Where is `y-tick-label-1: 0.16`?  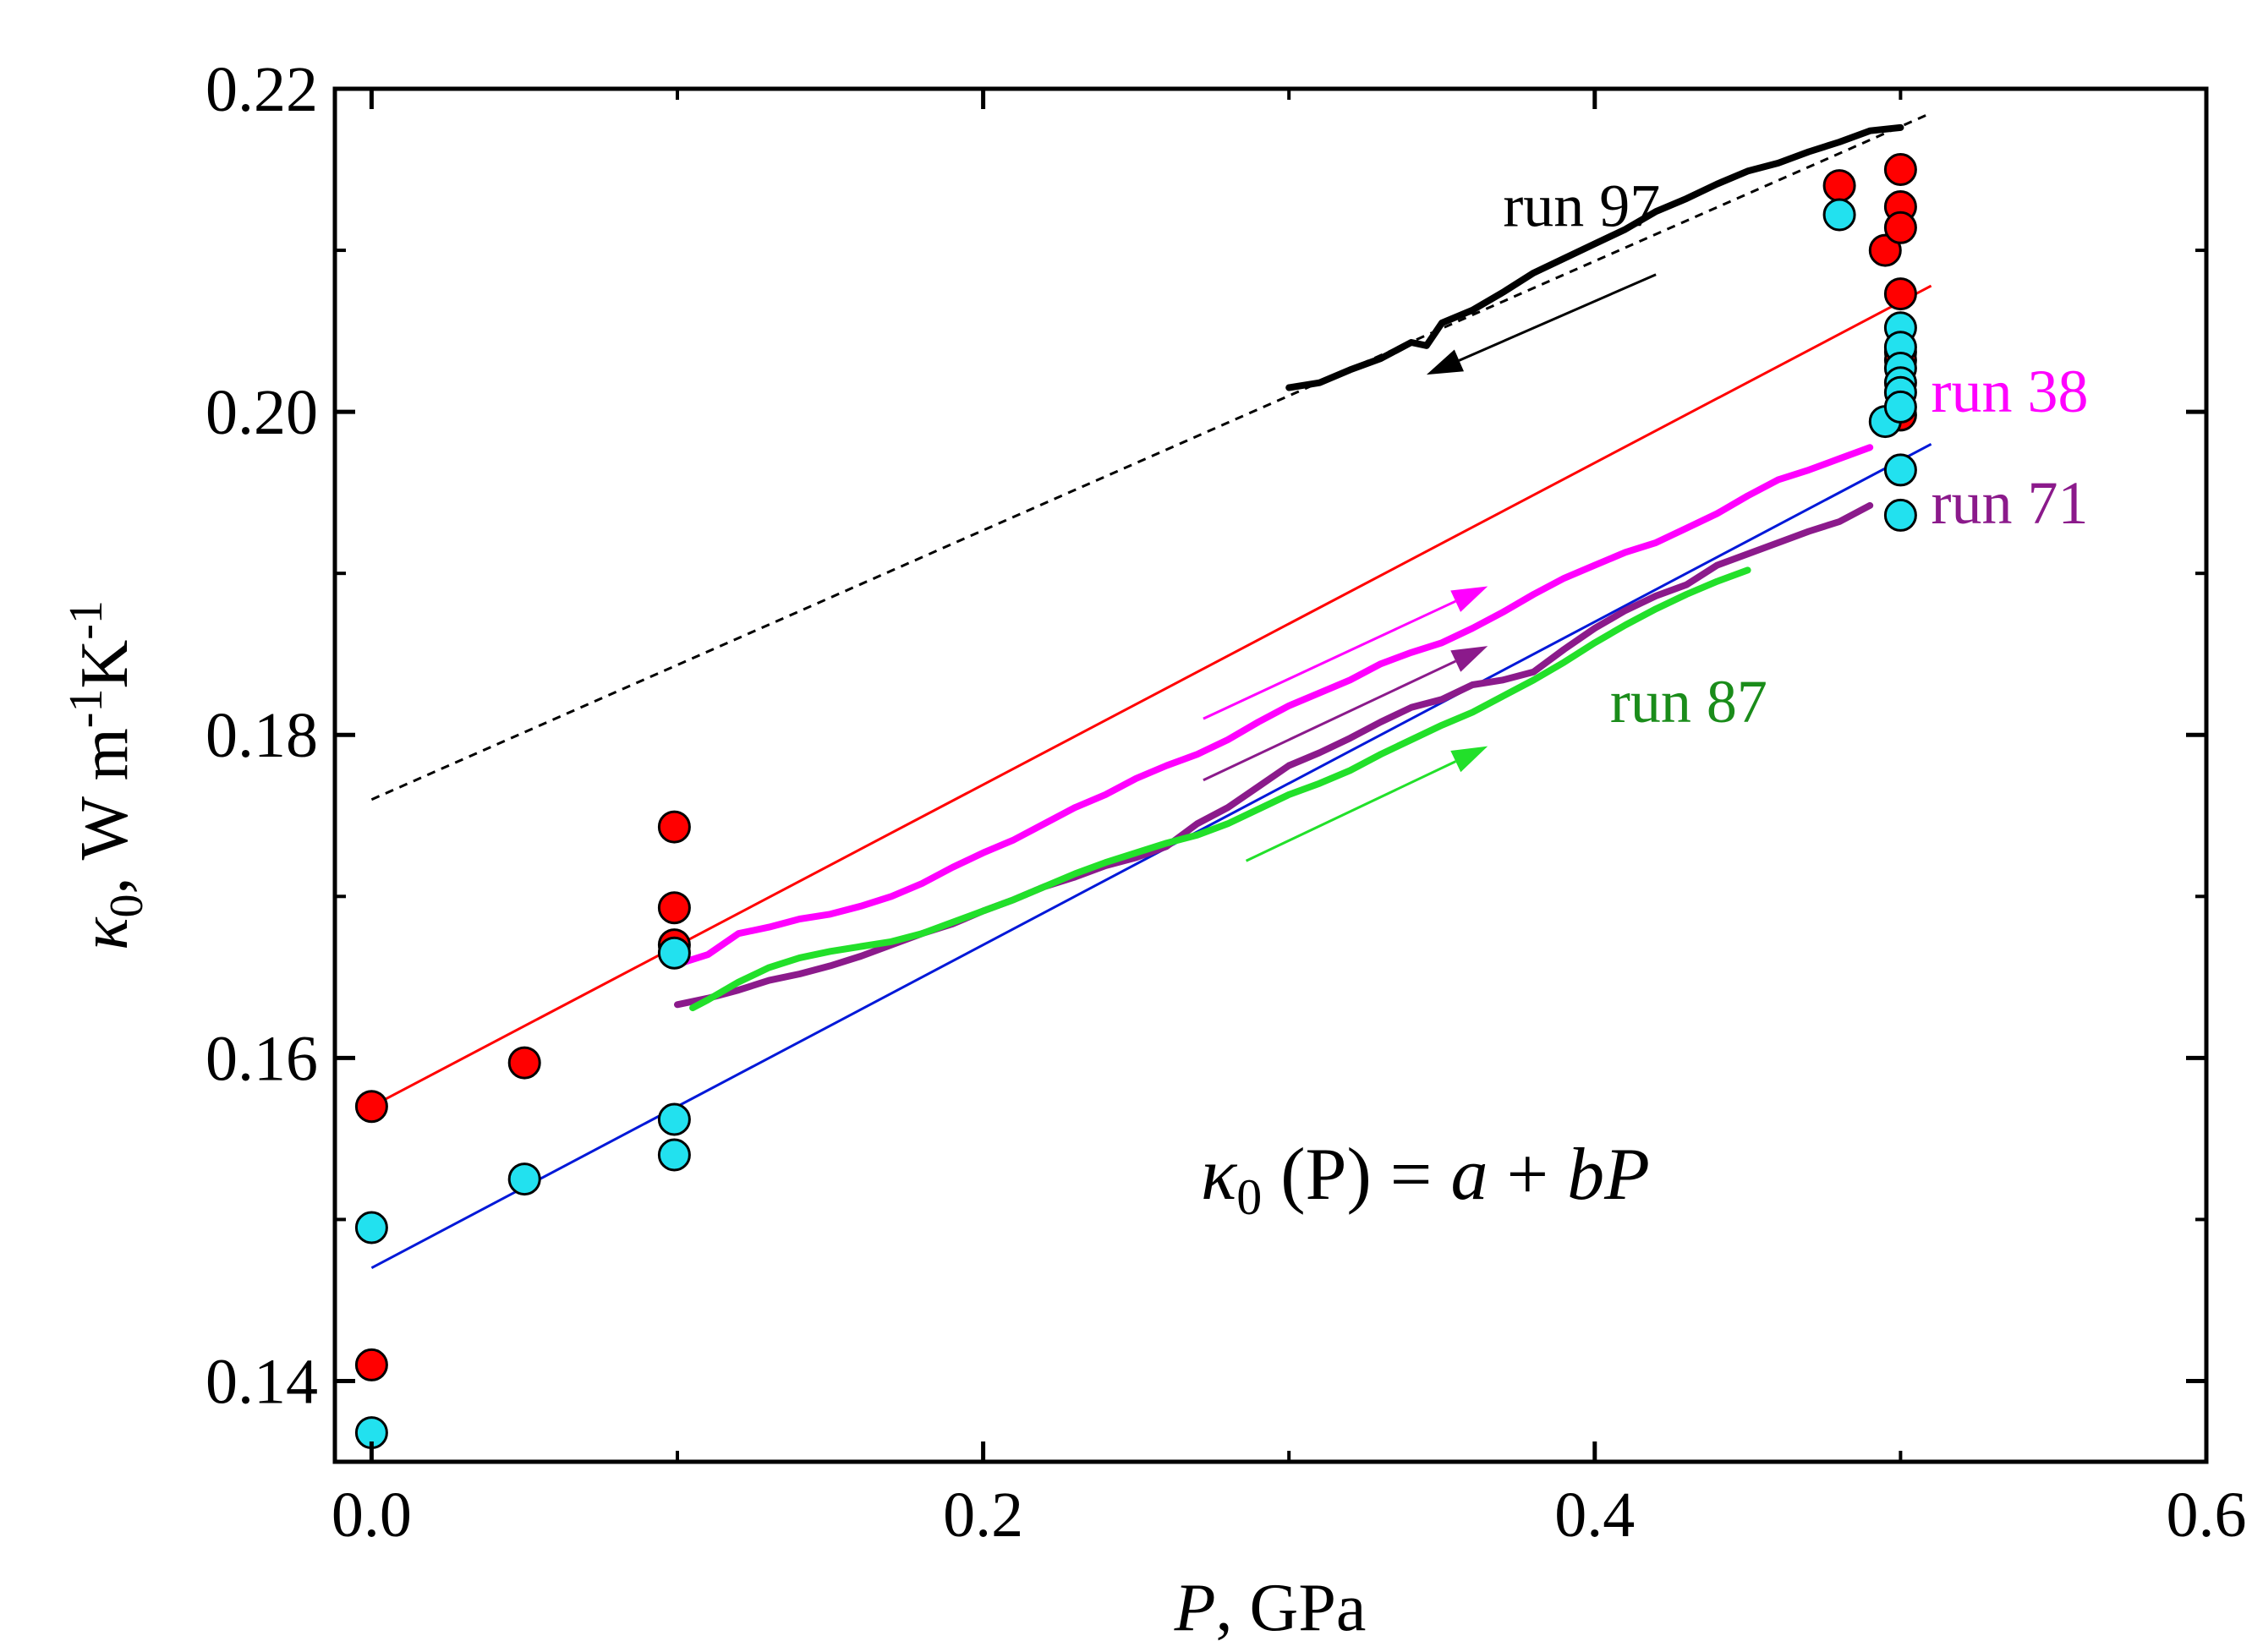 y-tick-label-1: 0.16 is located at coordinates (261, 1058).